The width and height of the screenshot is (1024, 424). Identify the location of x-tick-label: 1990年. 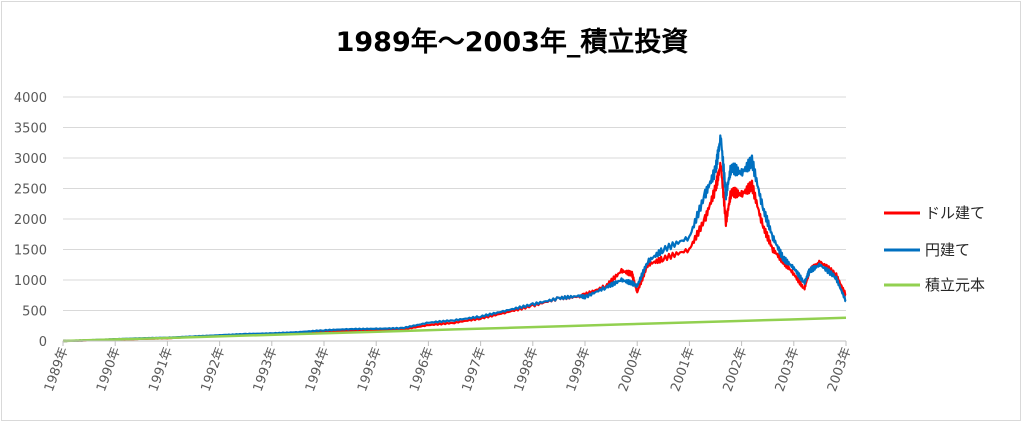
(109, 369).